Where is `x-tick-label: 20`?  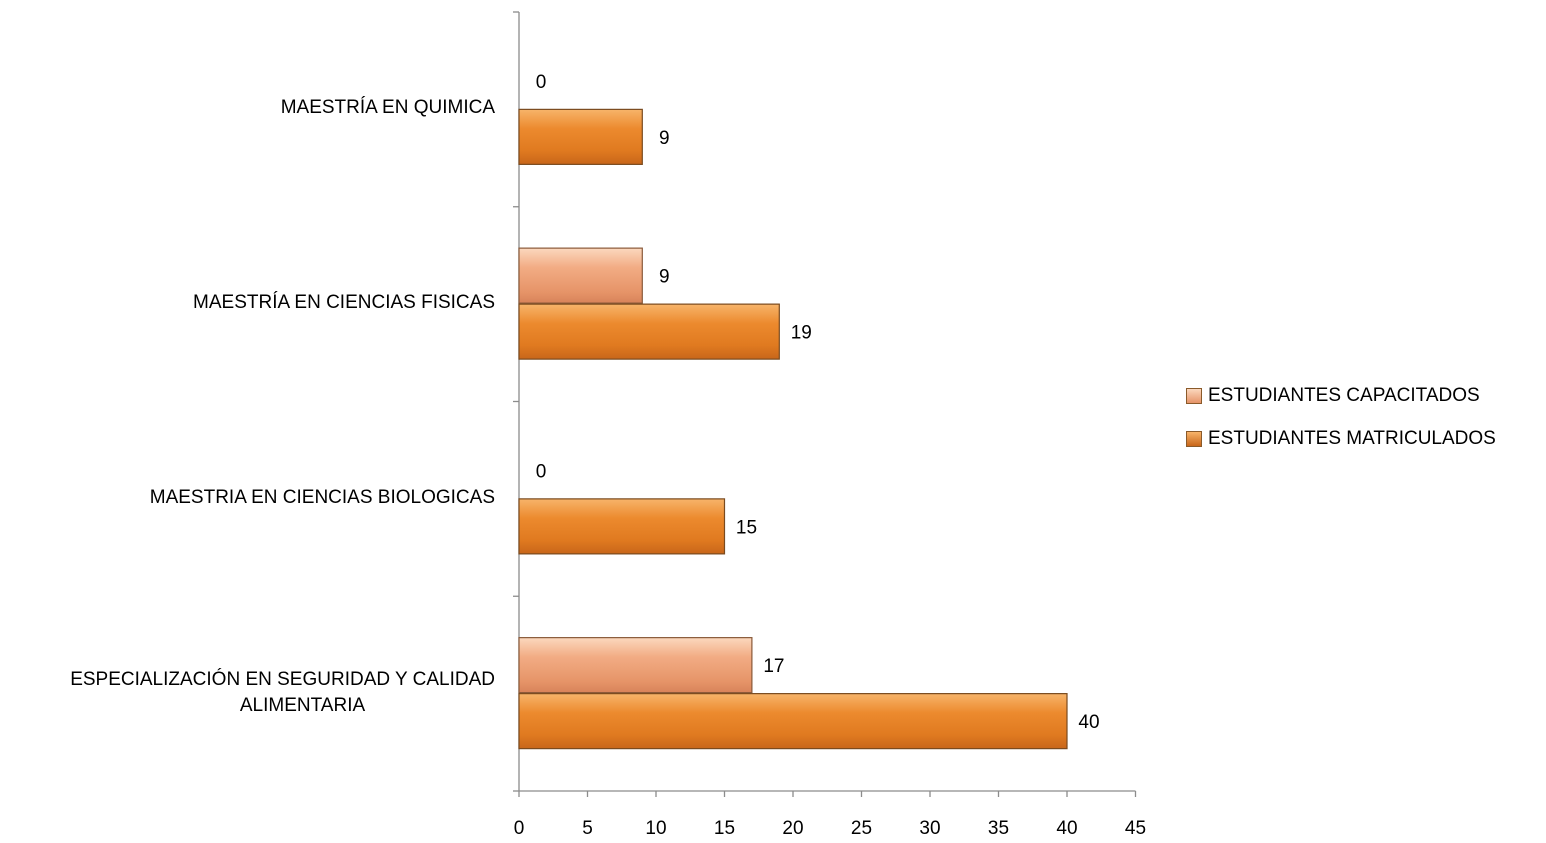 x-tick-label: 20 is located at coordinates (792, 828).